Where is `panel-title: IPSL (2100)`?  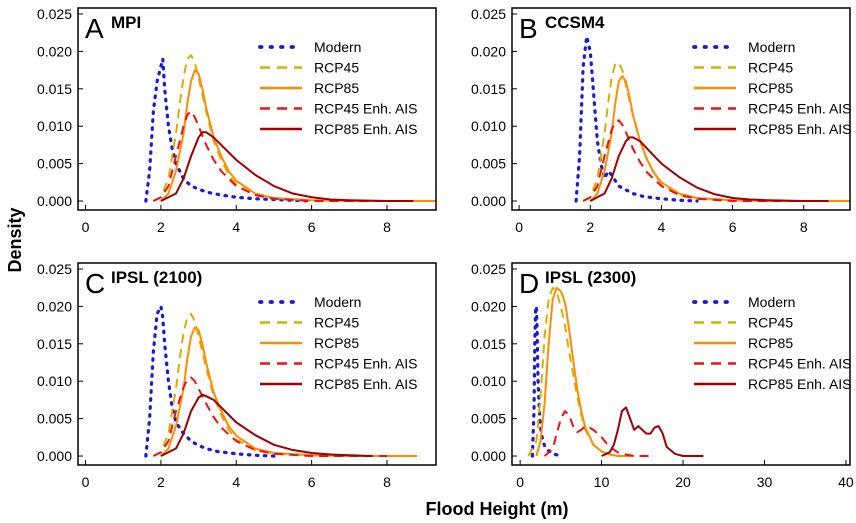 panel-title: IPSL (2100) is located at coordinates (156, 277).